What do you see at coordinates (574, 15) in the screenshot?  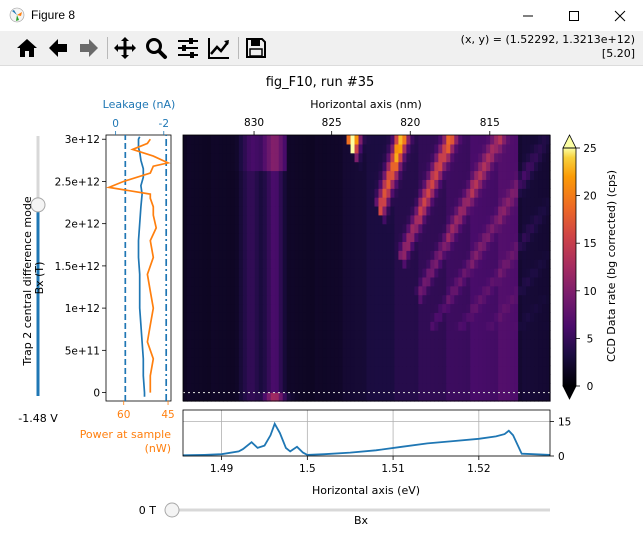 I see `maximize-button` at bounding box center [574, 15].